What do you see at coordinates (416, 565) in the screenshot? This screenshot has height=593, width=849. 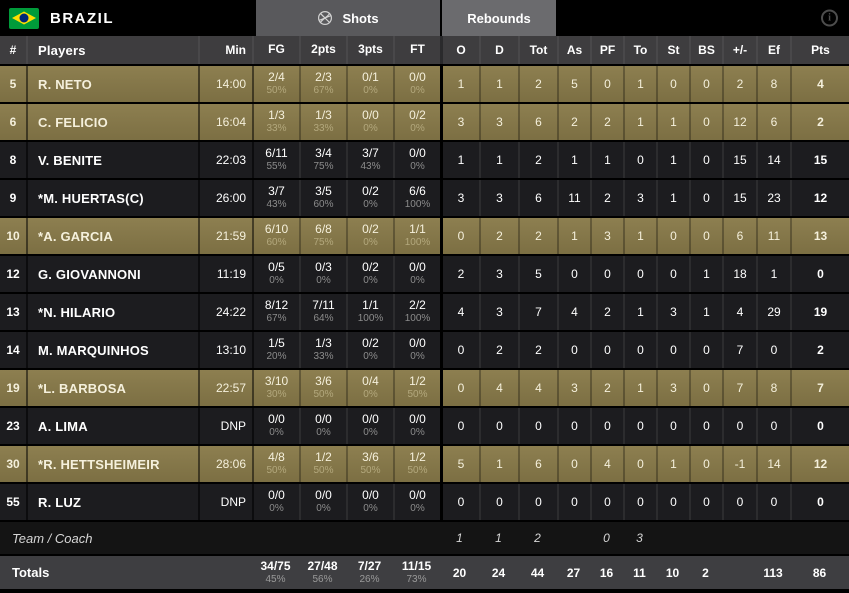 I see `totals-ft: 11/15` at bounding box center [416, 565].